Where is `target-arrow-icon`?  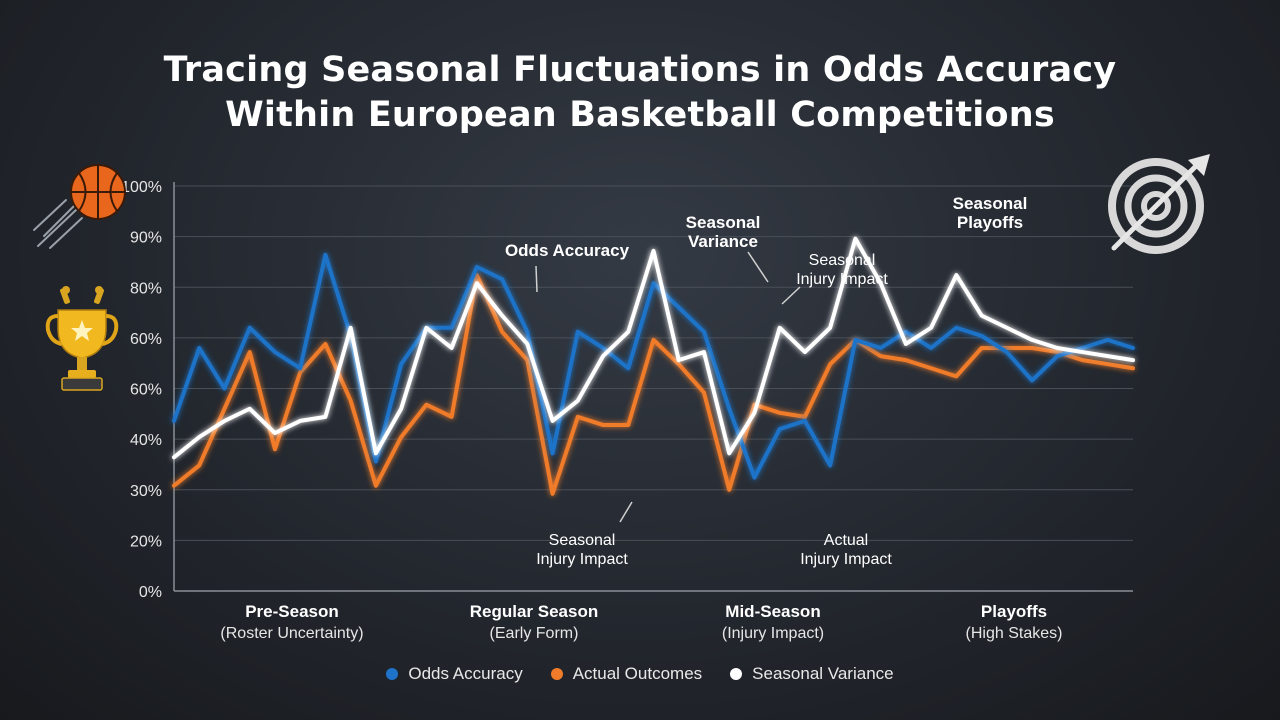
target-arrow-icon is located at coordinates (1159, 204).